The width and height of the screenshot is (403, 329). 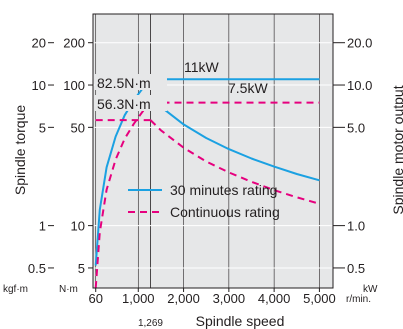 What do you see at coordinates (95, 298) in the screenshot?
I see `x-tick-label: 60` at bounding box center [95, 298].